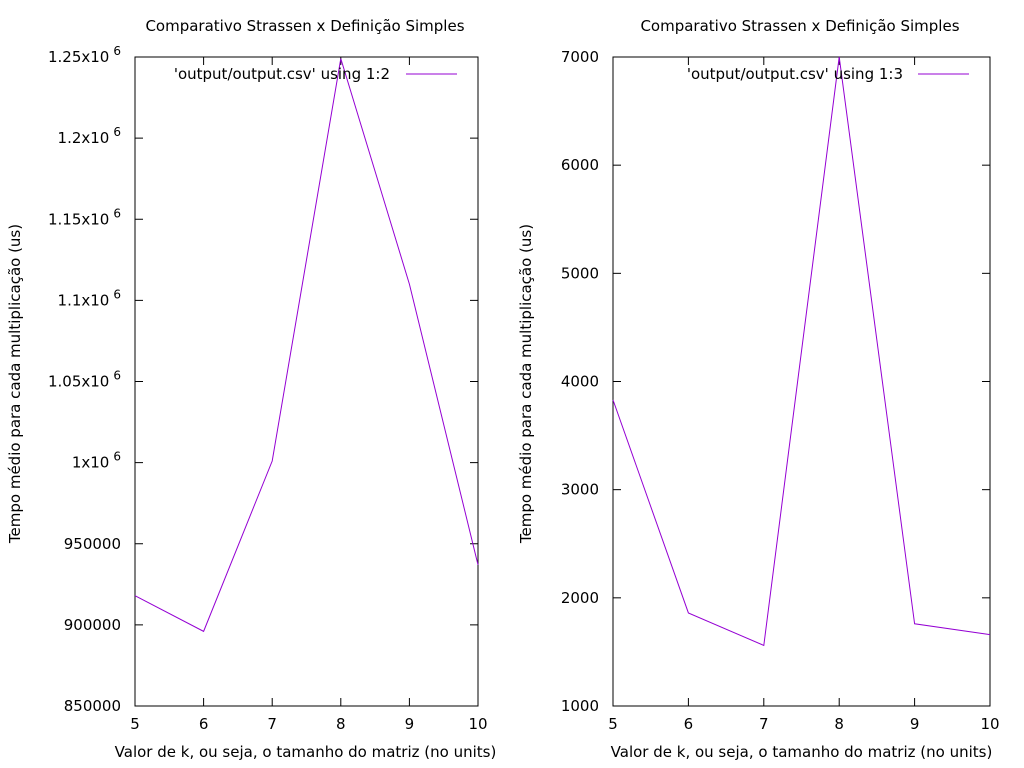  I want to click on y-tick-label: 6000, so click(580, 165).